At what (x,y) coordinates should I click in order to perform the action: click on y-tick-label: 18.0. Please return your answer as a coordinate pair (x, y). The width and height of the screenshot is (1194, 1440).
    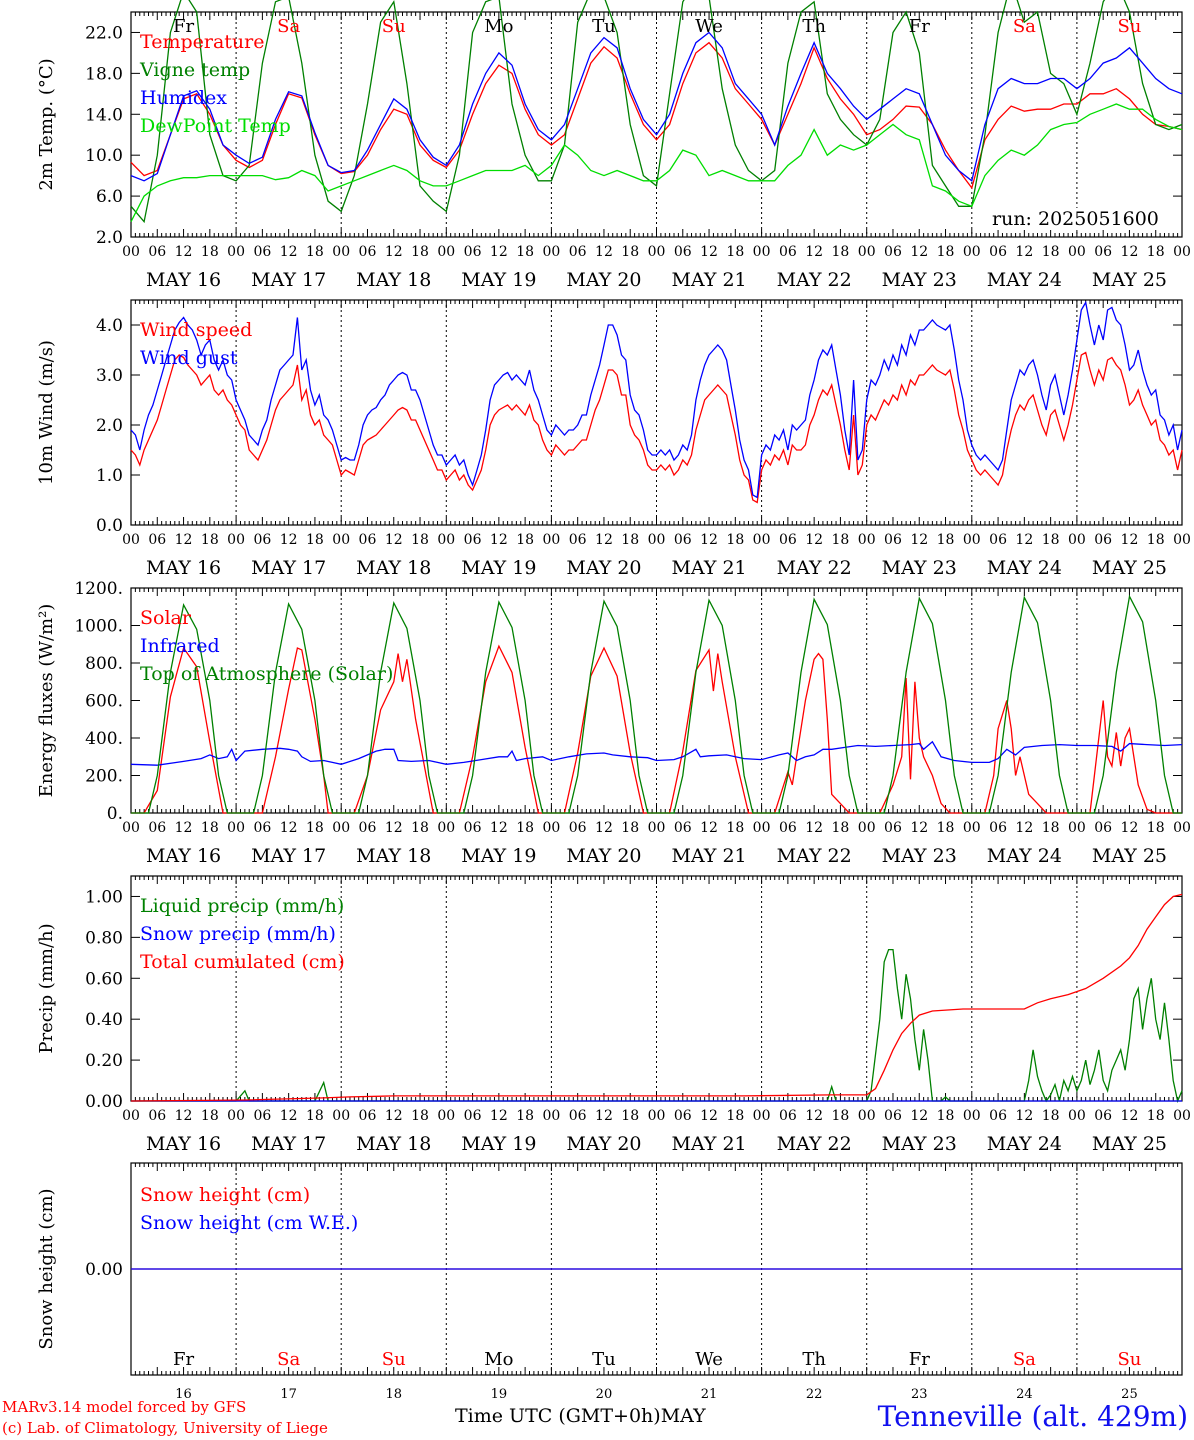
    Looking at the image, I should click on (104, 74).